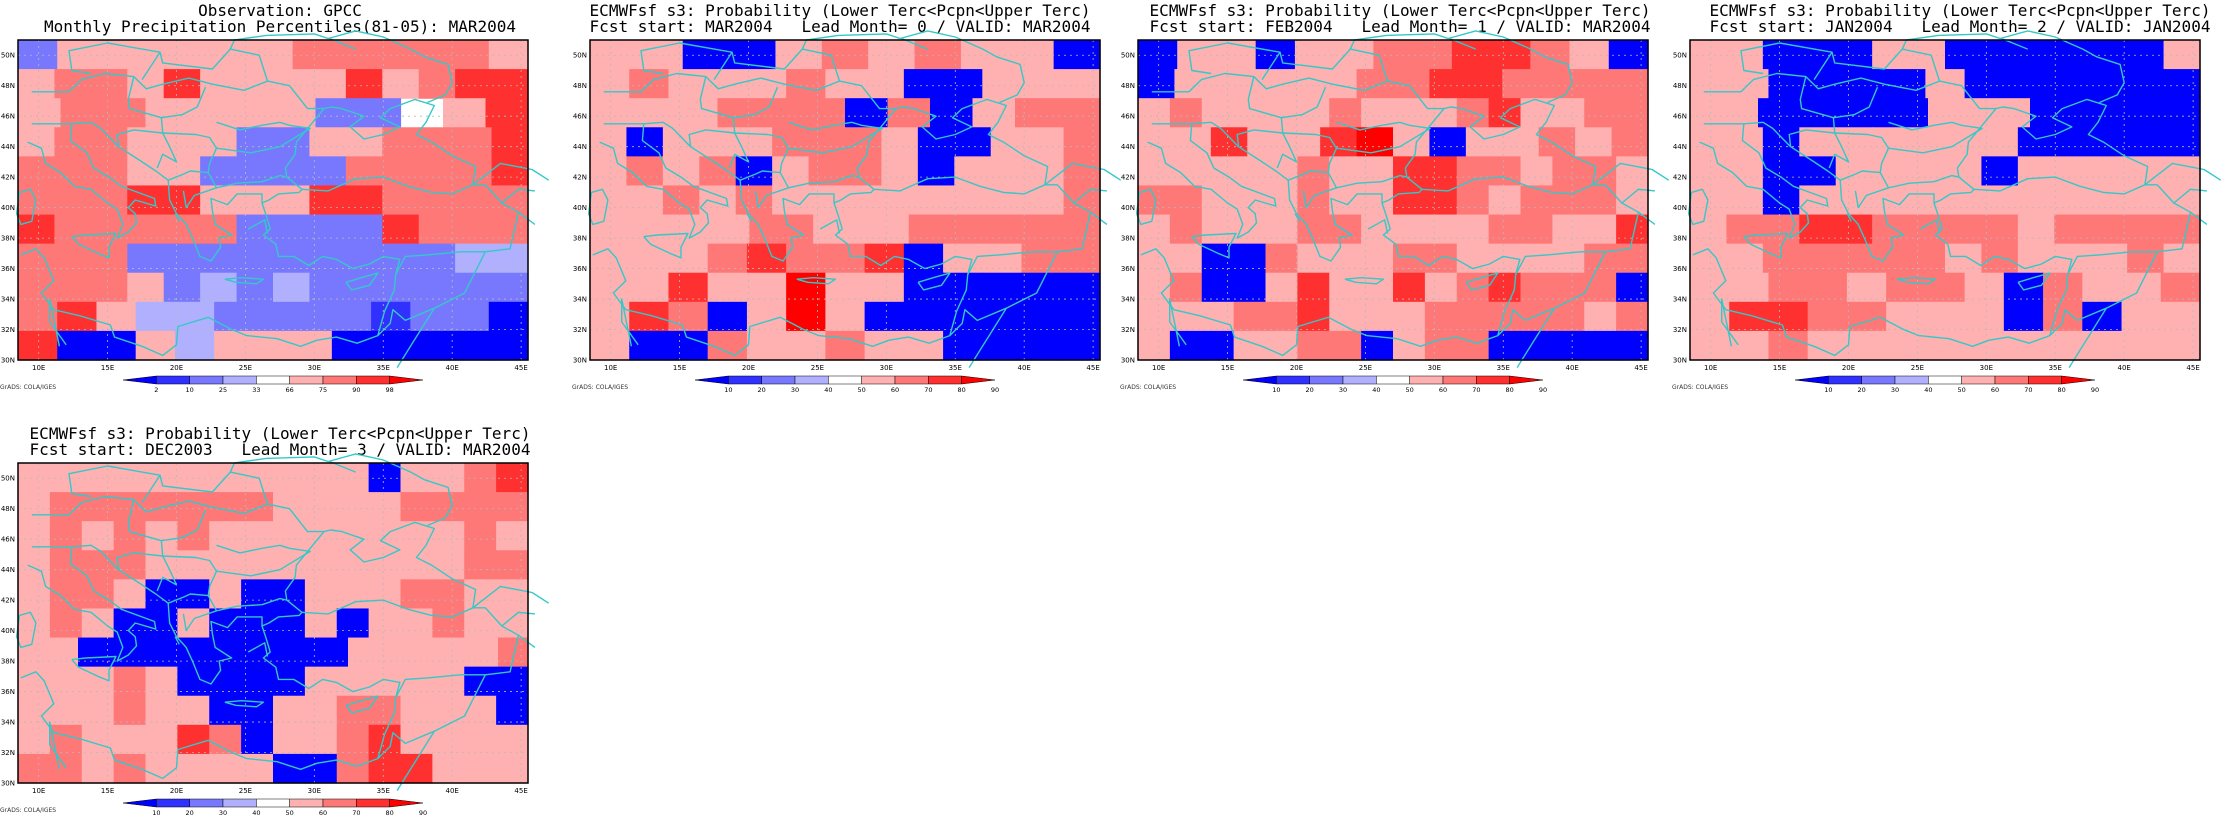  What do you see at coordinates (1680, 269) in the screenshot?
I see `lat-tick-label: 36N` at bounding box center [1680, 269].